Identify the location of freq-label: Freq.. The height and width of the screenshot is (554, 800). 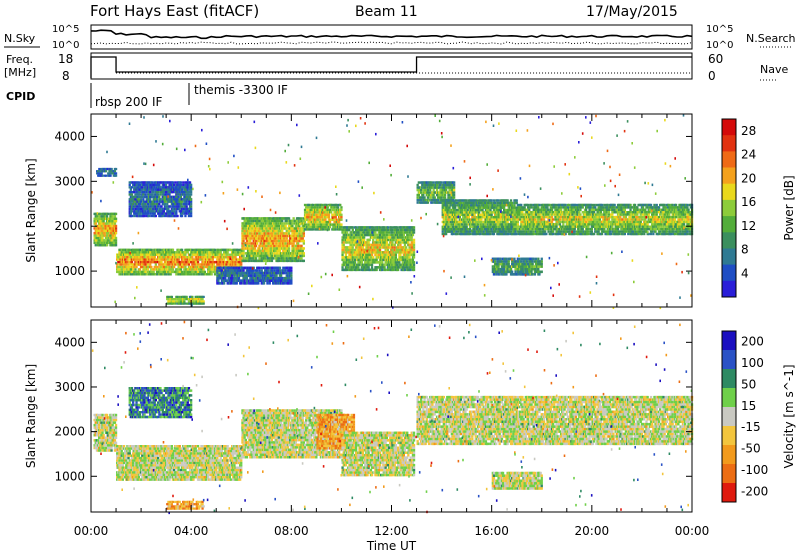
(19, 59).